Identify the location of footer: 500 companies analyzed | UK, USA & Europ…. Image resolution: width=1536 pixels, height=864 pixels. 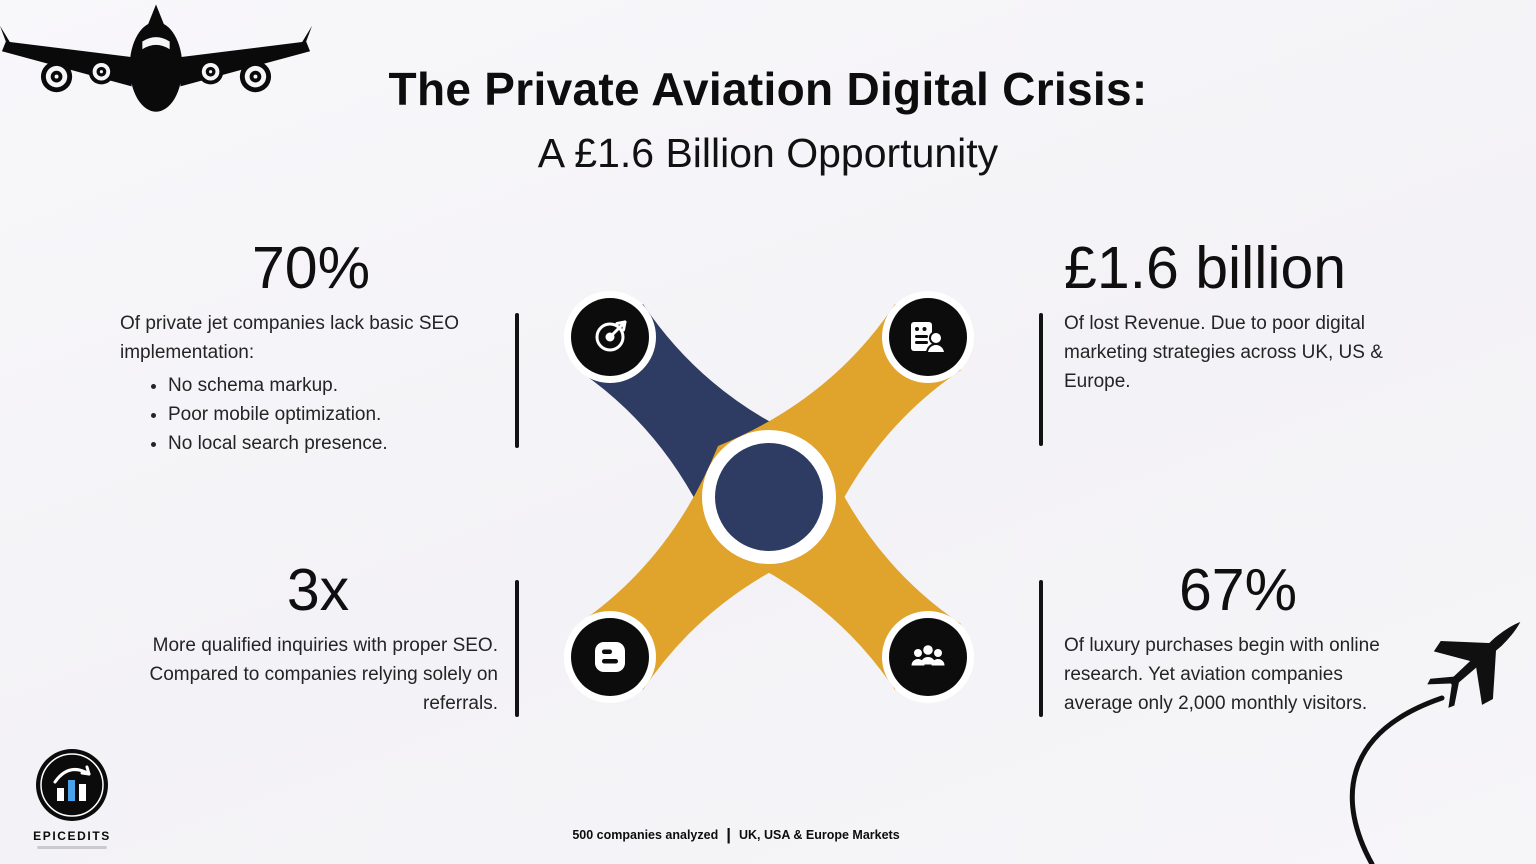
(735, 834).